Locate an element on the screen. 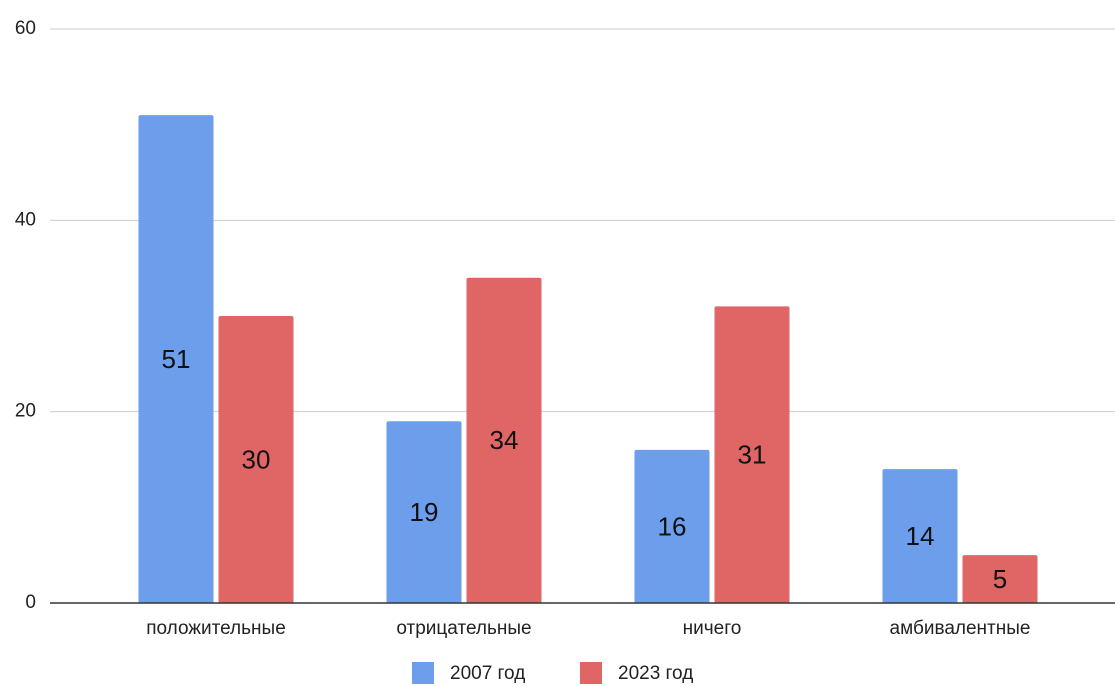  legend-label: 2007 год is located at coordinates (487, 673).